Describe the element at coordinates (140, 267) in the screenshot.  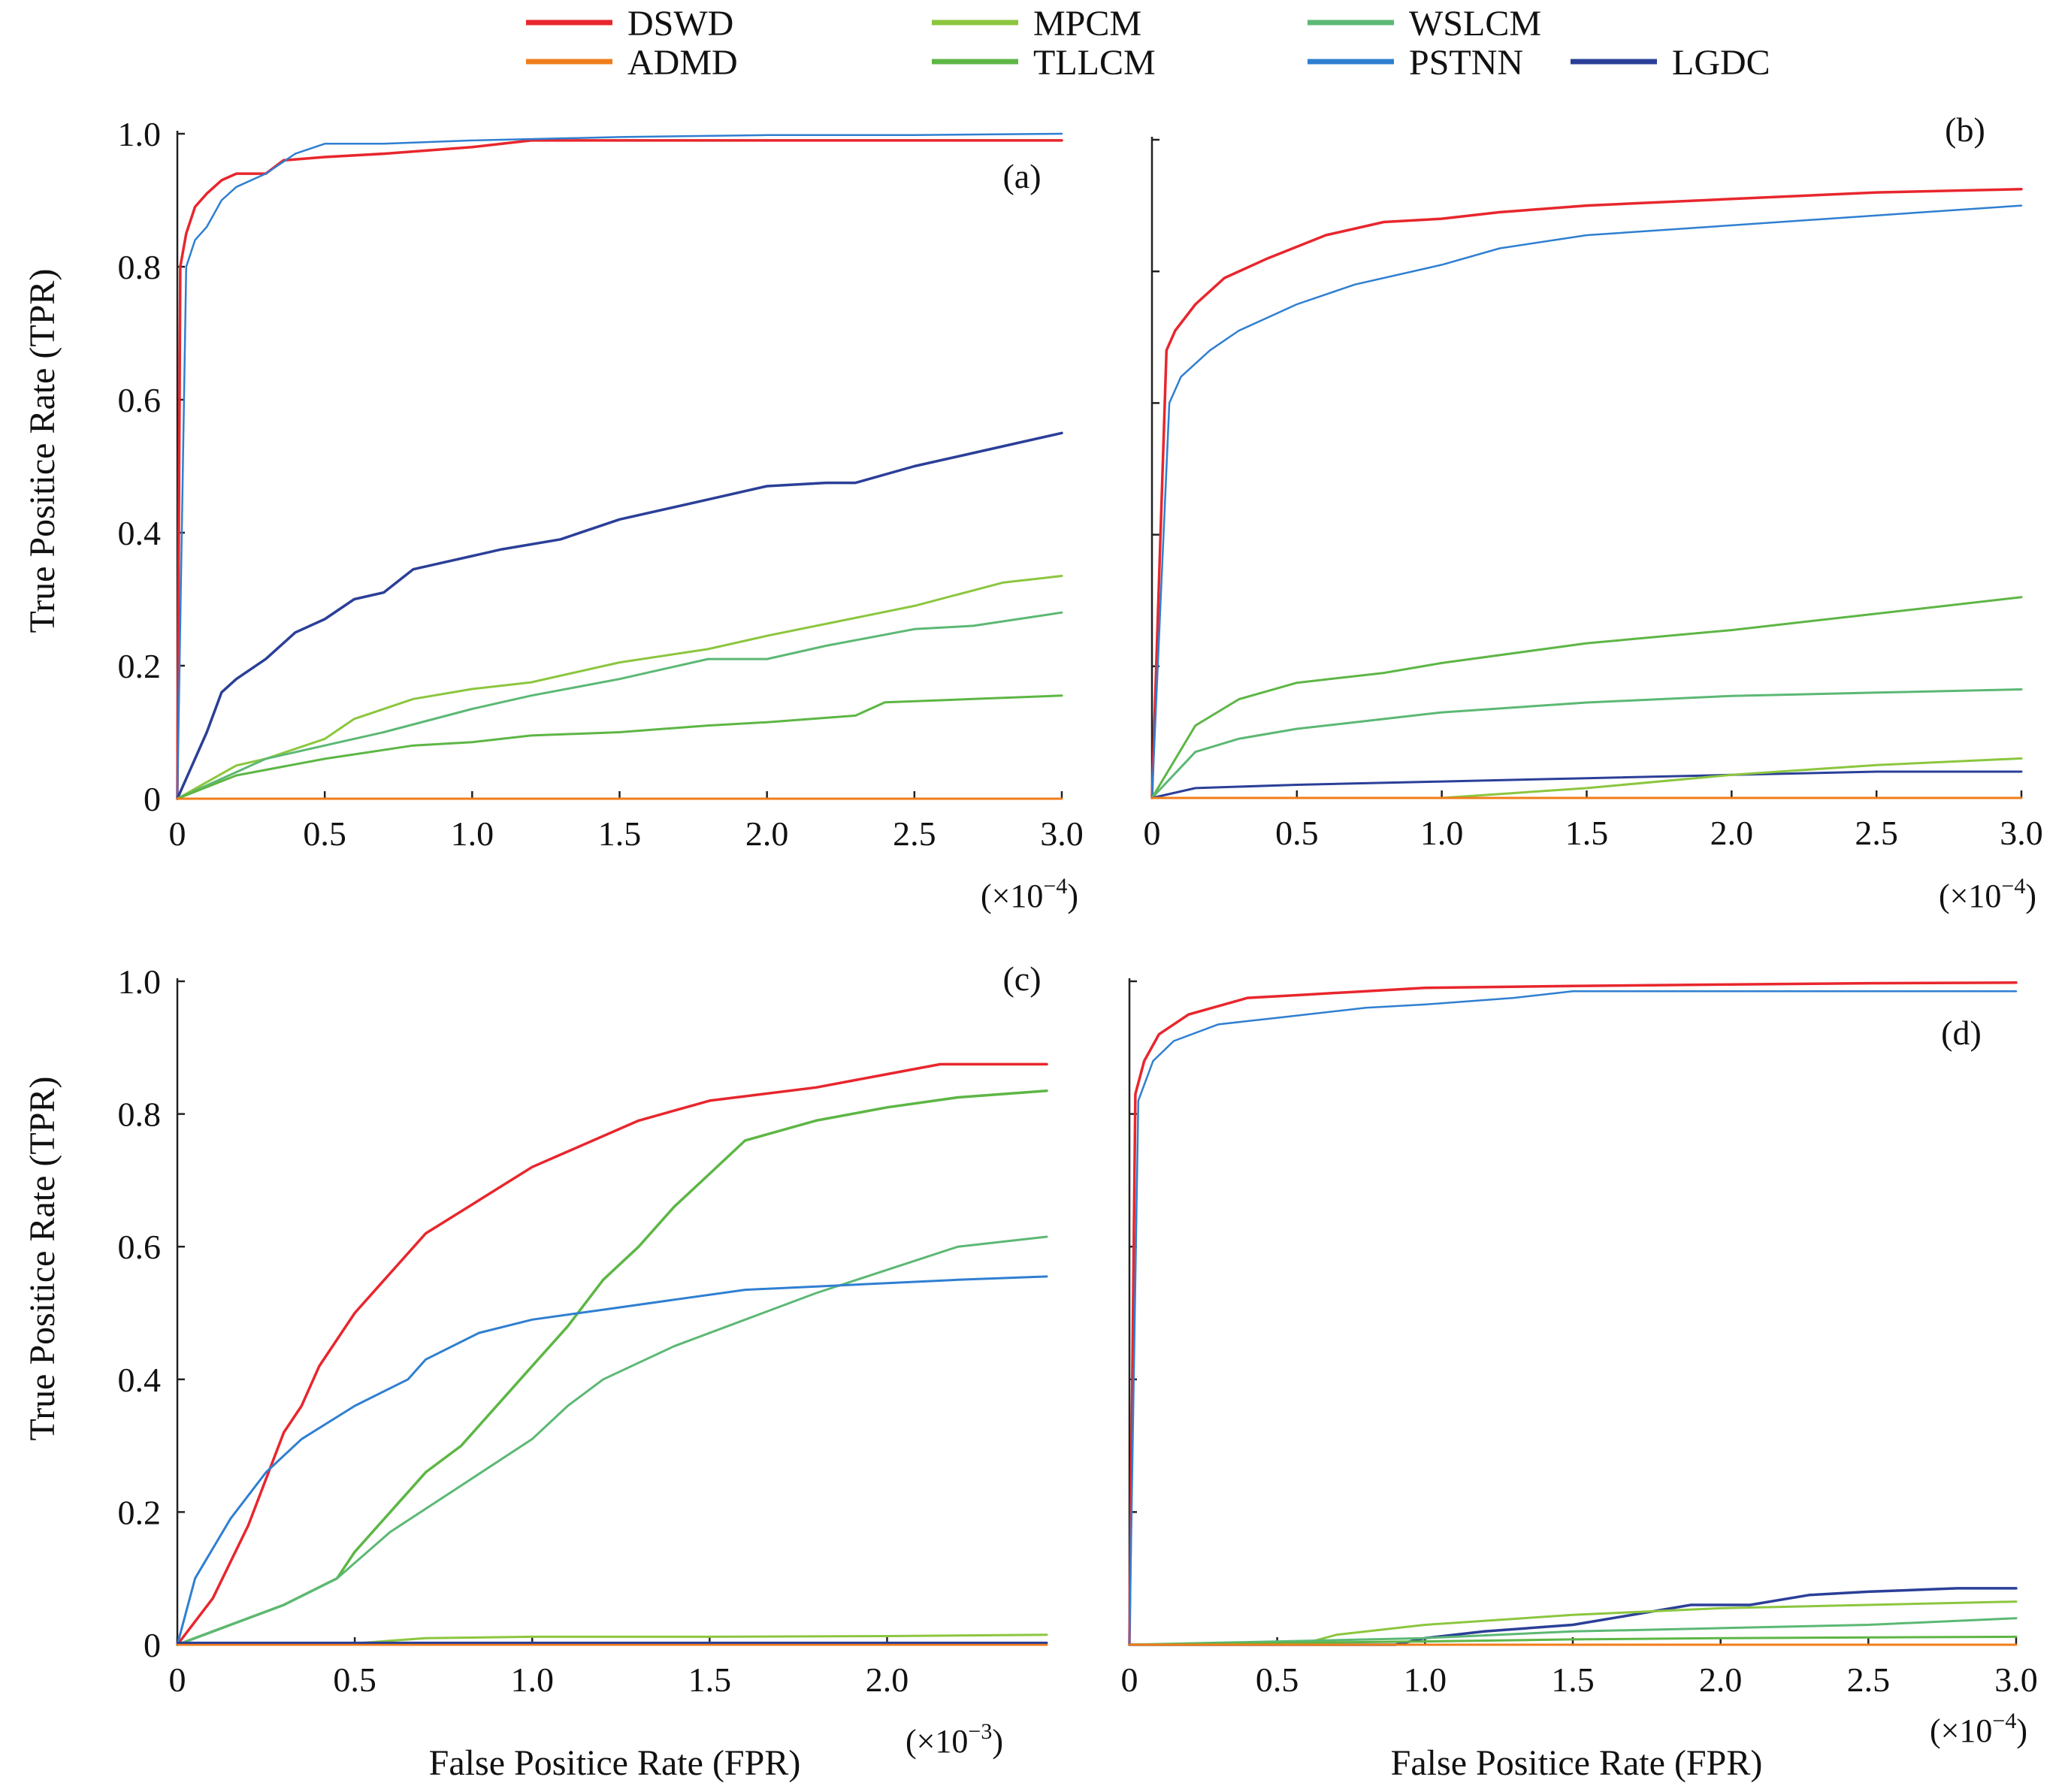
I see `y-tick-label-a-4: 0.8` at that location.